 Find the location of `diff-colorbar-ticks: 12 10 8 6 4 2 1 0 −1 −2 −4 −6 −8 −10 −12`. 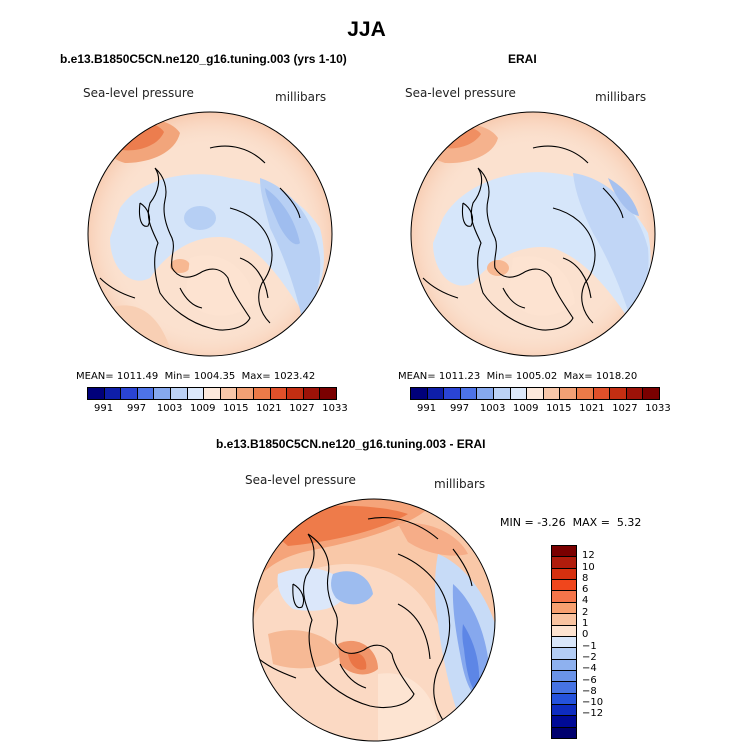

diff-colorbar-ticks: 12 10 8 6 4 2 1 0 −1 −2 −4 −6 −8 −10 −12 is located at coordinates (597, 641).